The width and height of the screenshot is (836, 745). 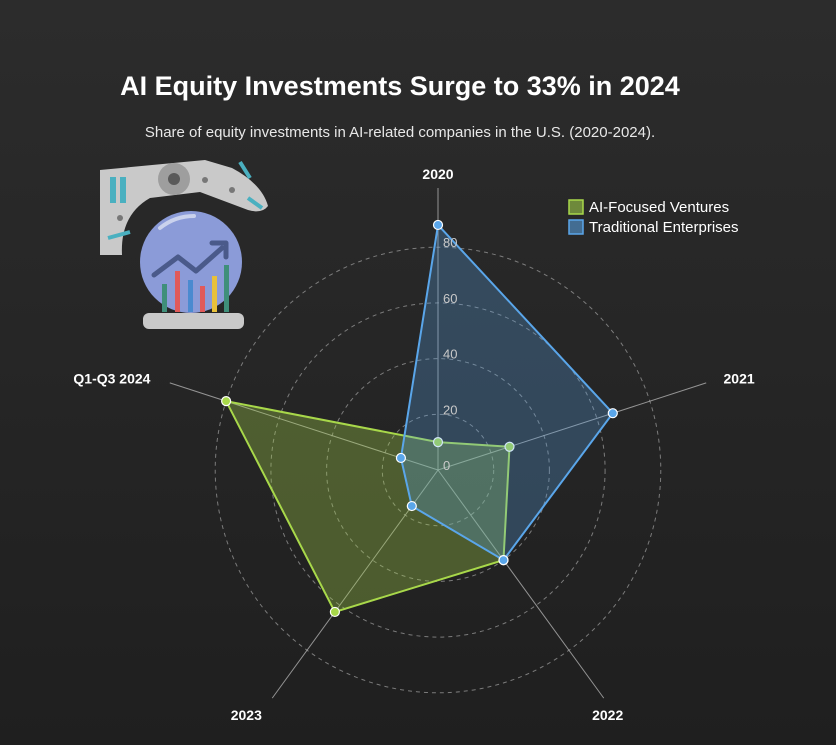 I want to click on legend-label: AI-Focused Ventures, so click(x=659, y=207).